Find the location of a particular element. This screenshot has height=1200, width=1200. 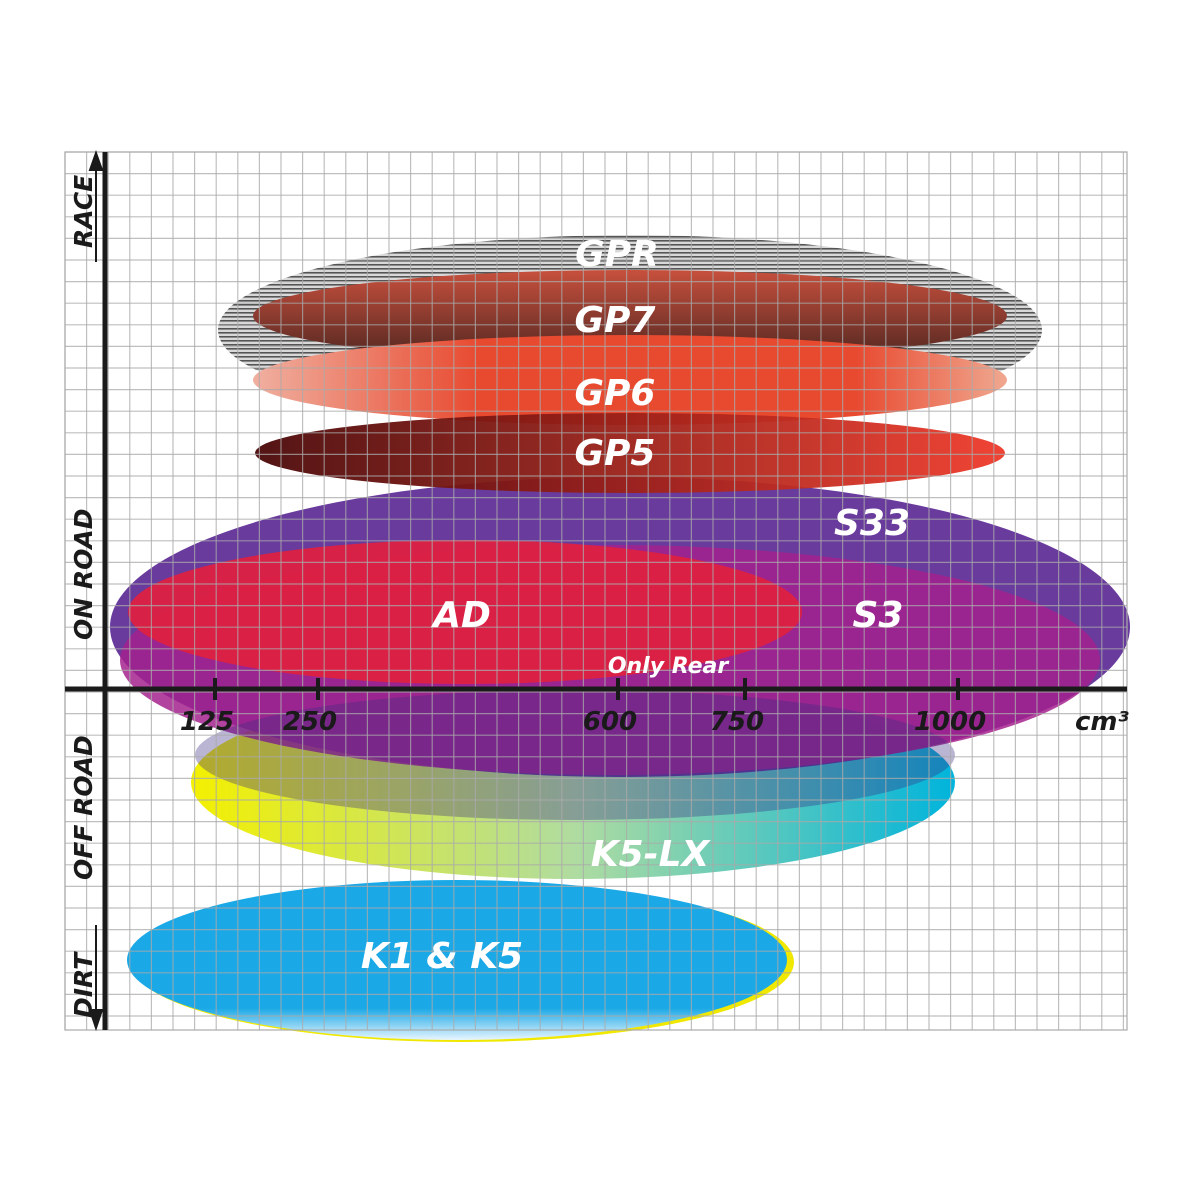

ad-range is located at coordinates (465, 612).